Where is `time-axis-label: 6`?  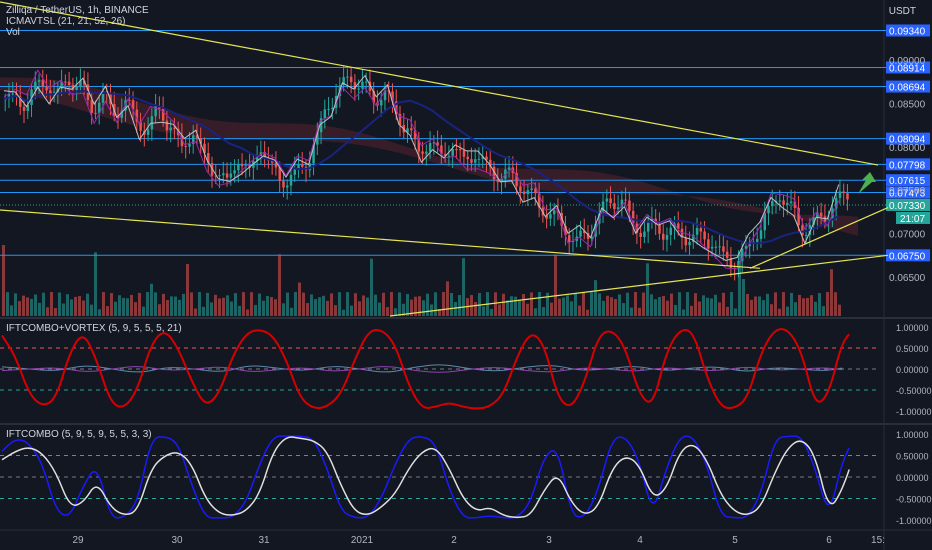
time-axis-label: 6 is located at coordinates (829, 540).